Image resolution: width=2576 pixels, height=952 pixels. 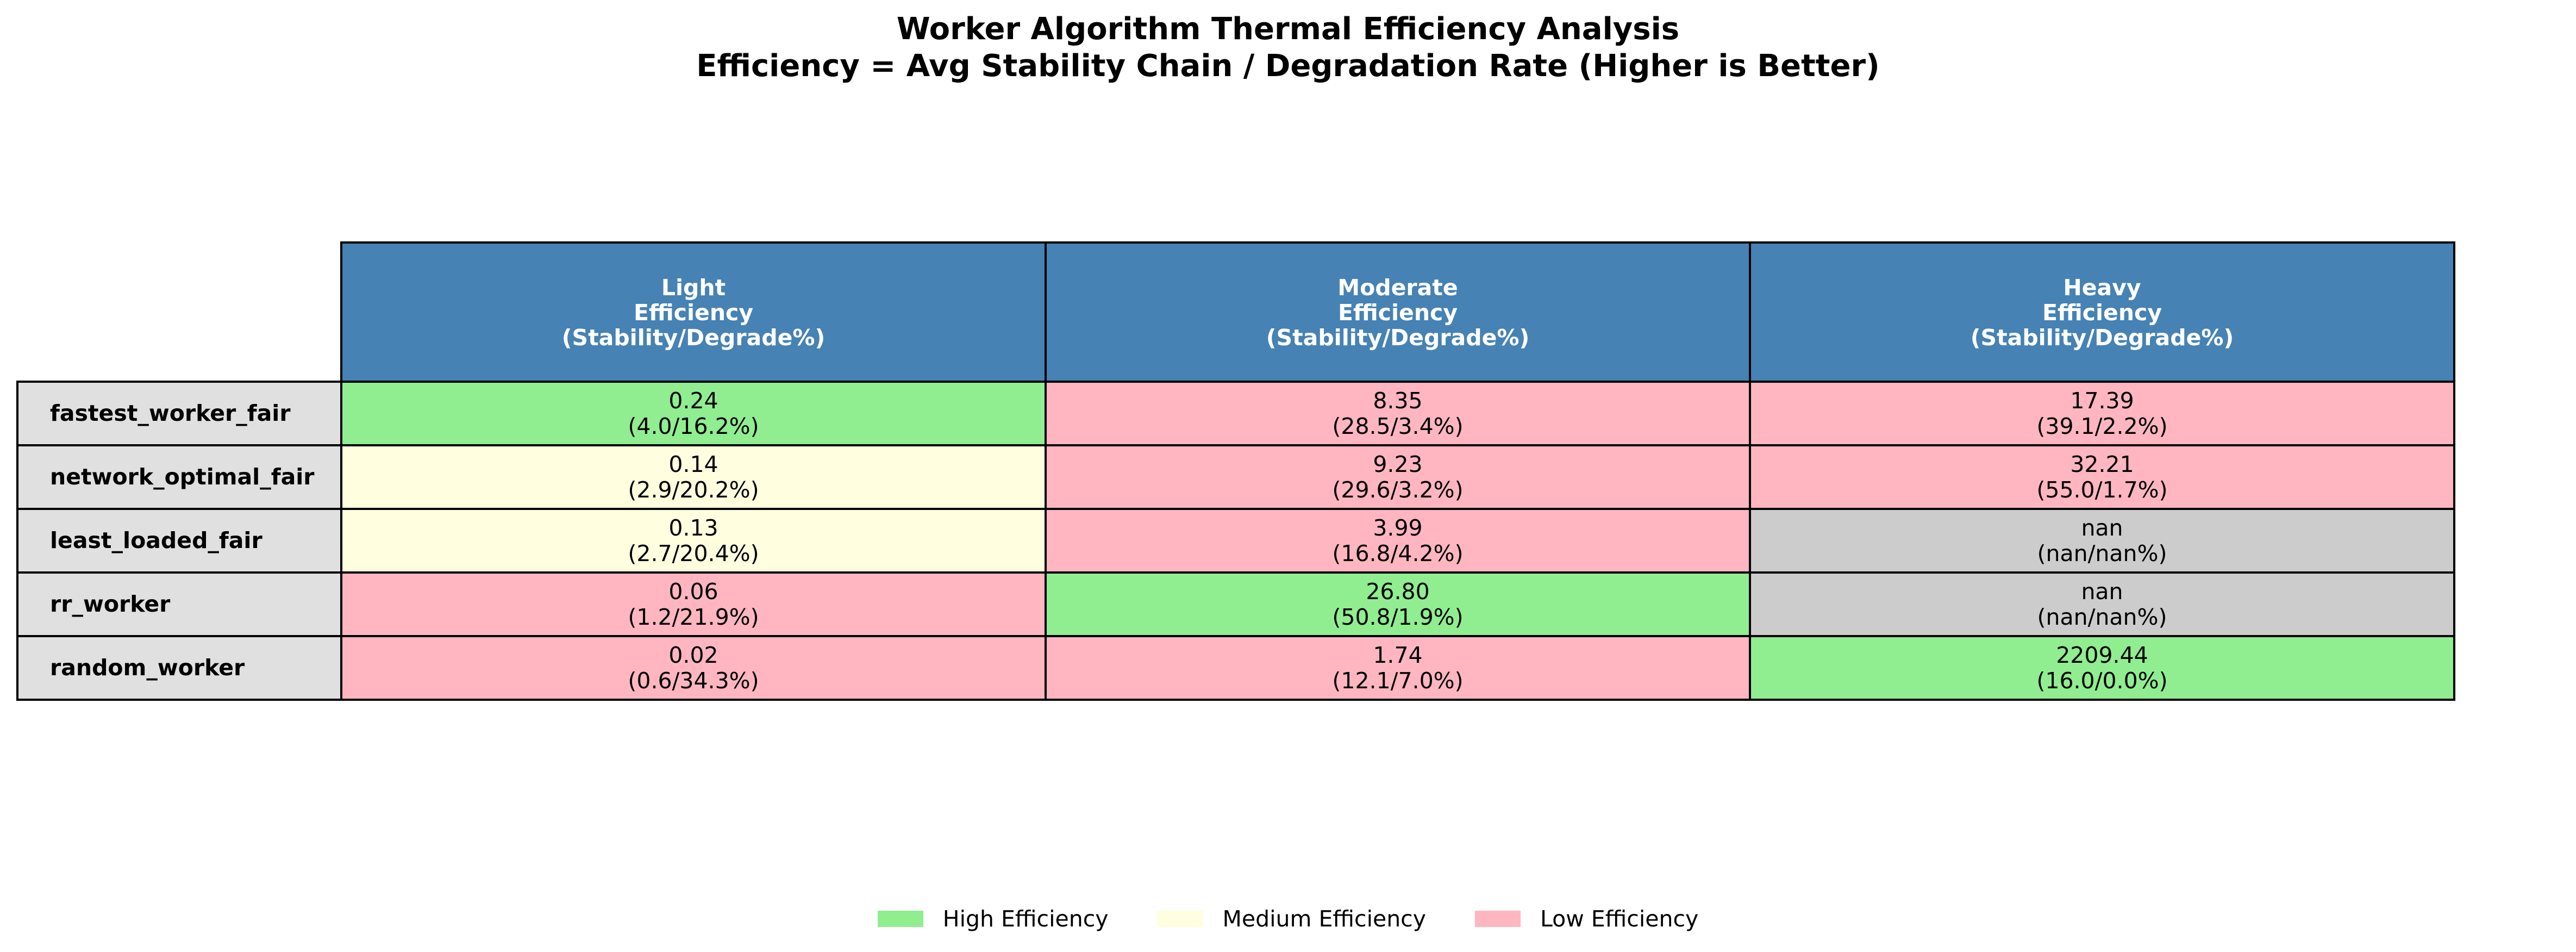 I want to click on table-cell: 0.02 (0.6/34.3%), so click(x=693, y=668).